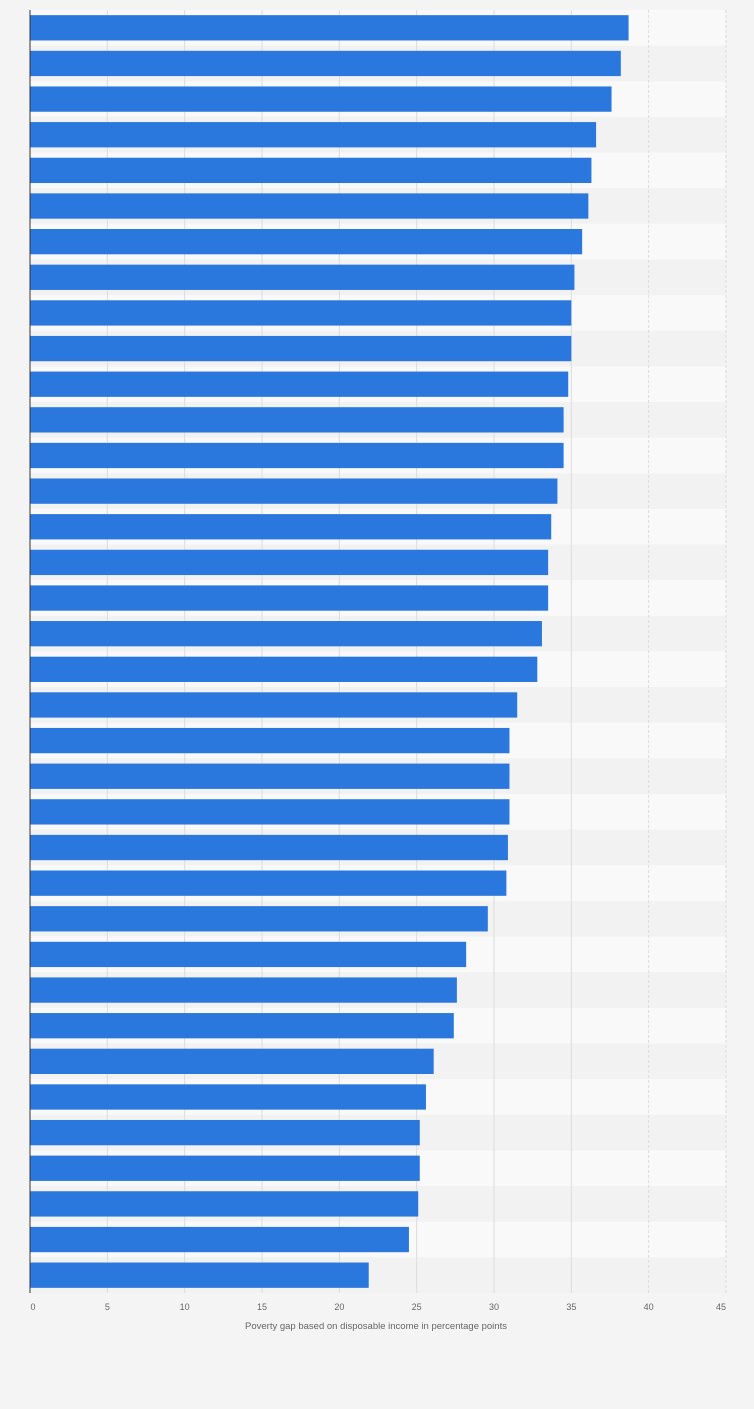  Describe the element at coordinates (417, 1307) in the screenshot. I see `x-tick-label: 25` at that location.